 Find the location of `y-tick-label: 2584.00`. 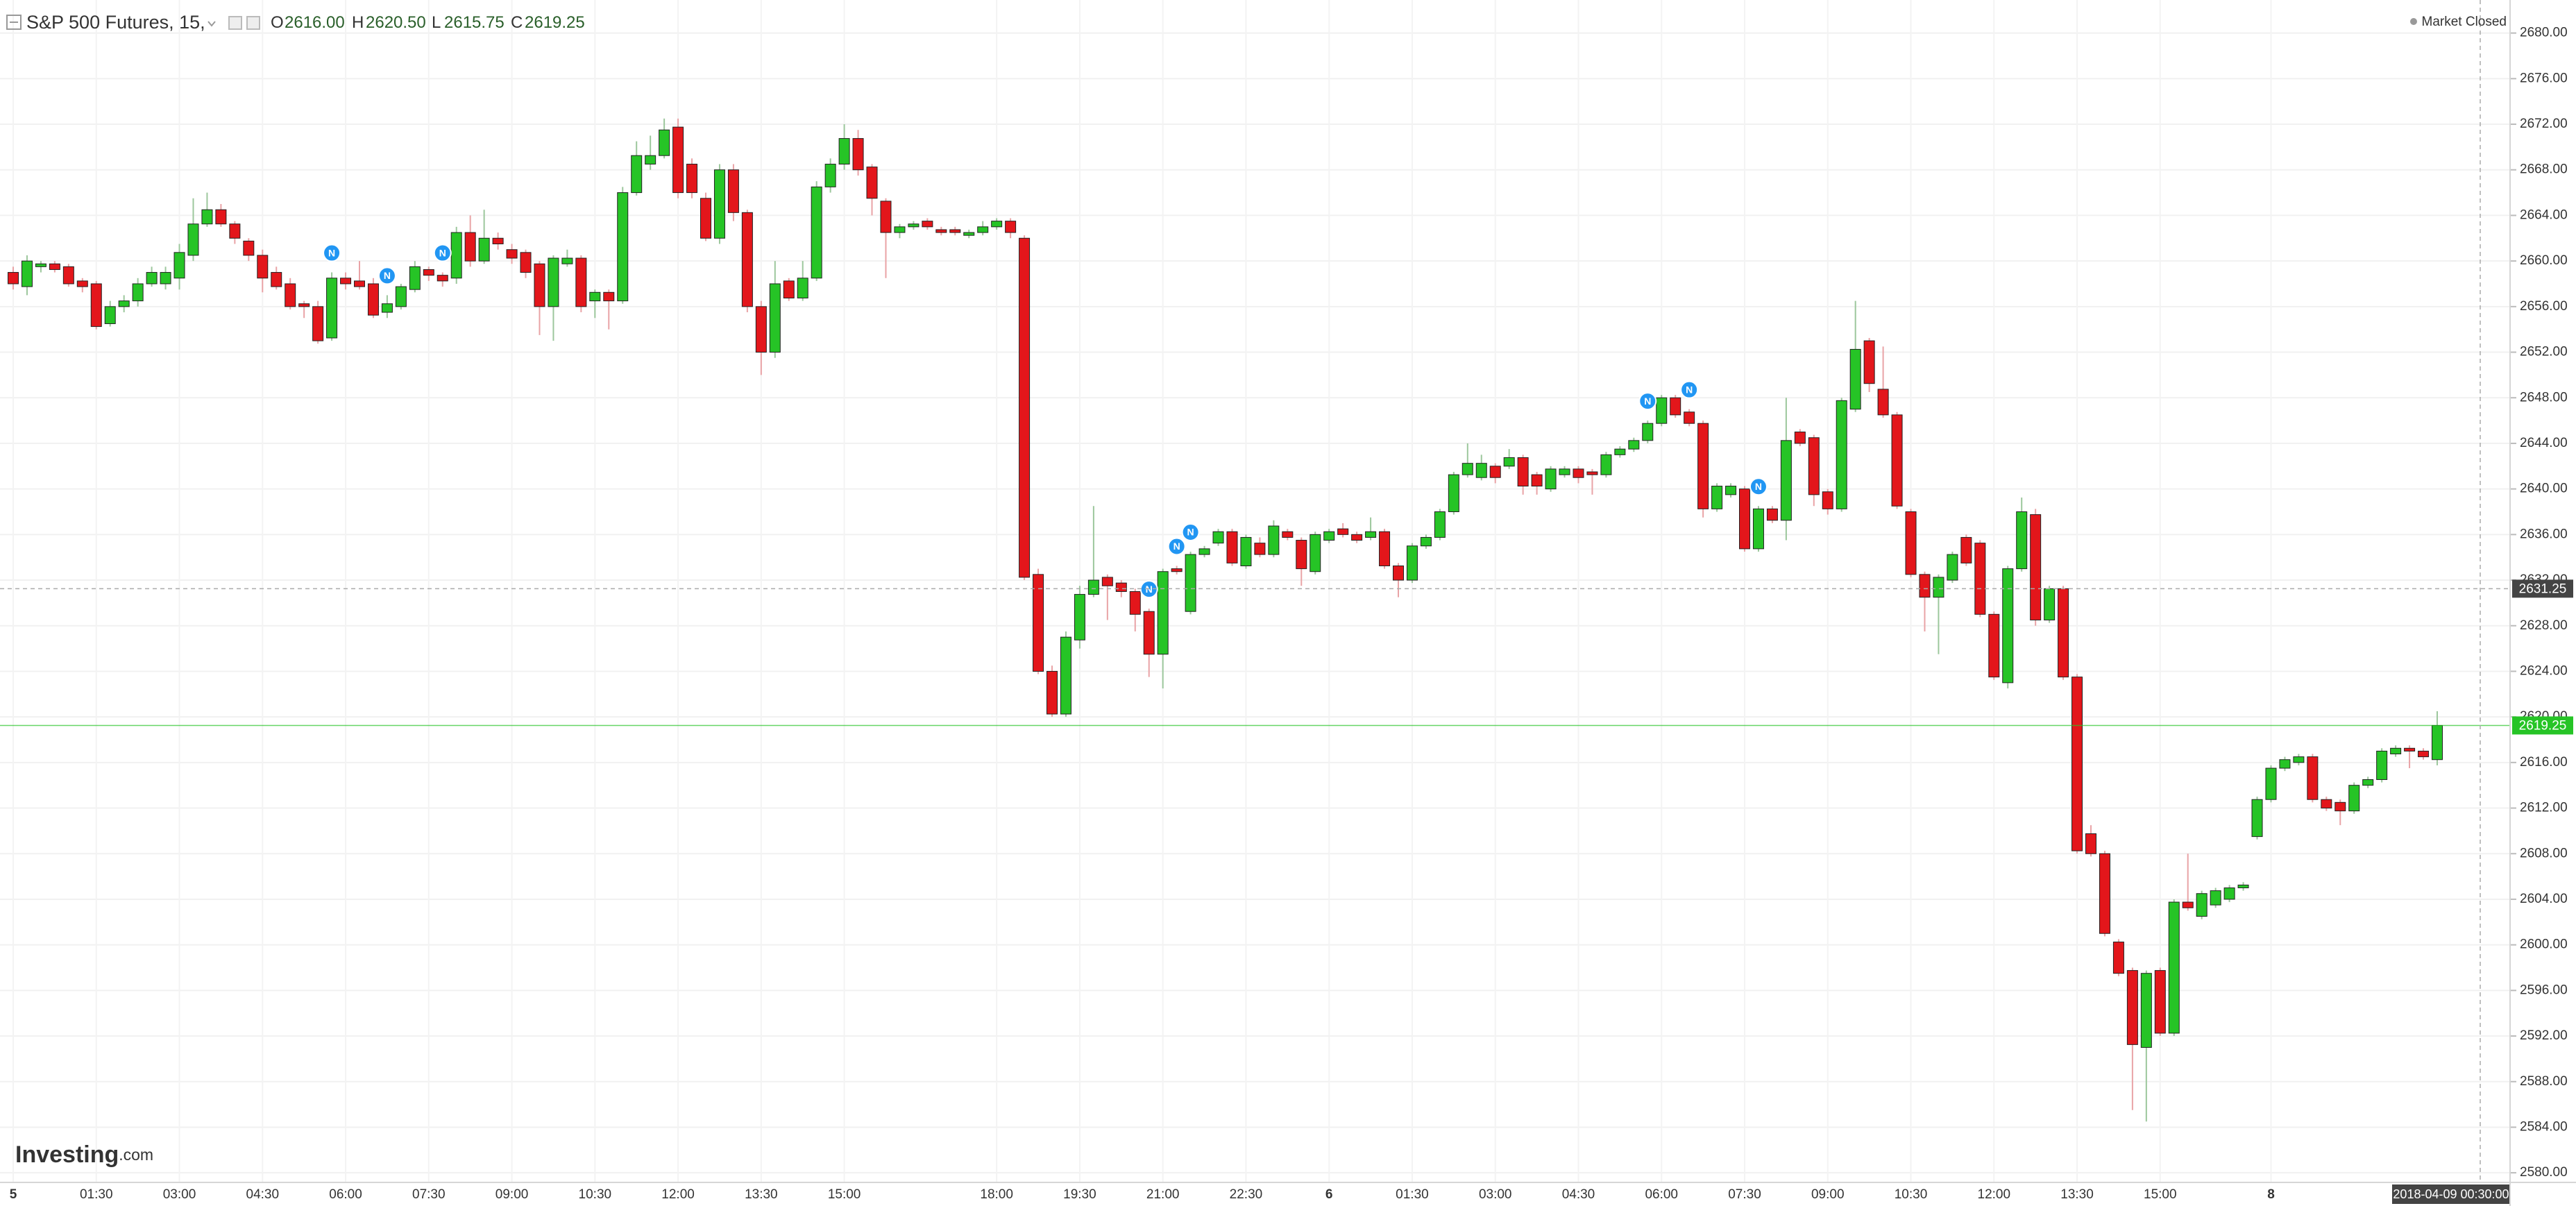

y-tick-label: 2584.00 is located at coordinates (2544, 1127).